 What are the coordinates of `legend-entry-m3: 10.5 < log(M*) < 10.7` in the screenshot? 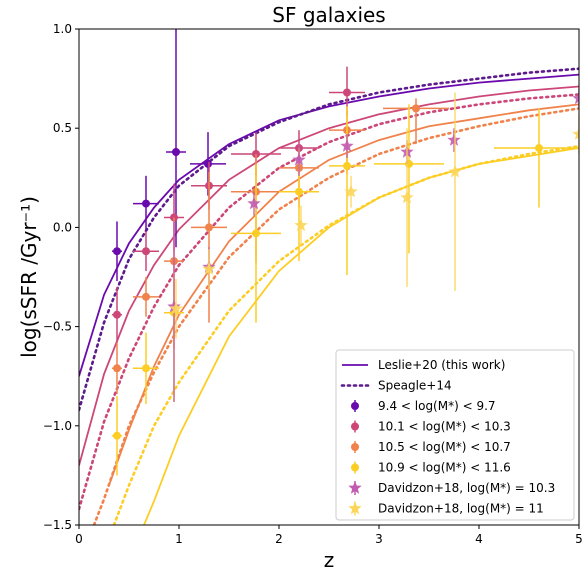 It's located at (431, 447).